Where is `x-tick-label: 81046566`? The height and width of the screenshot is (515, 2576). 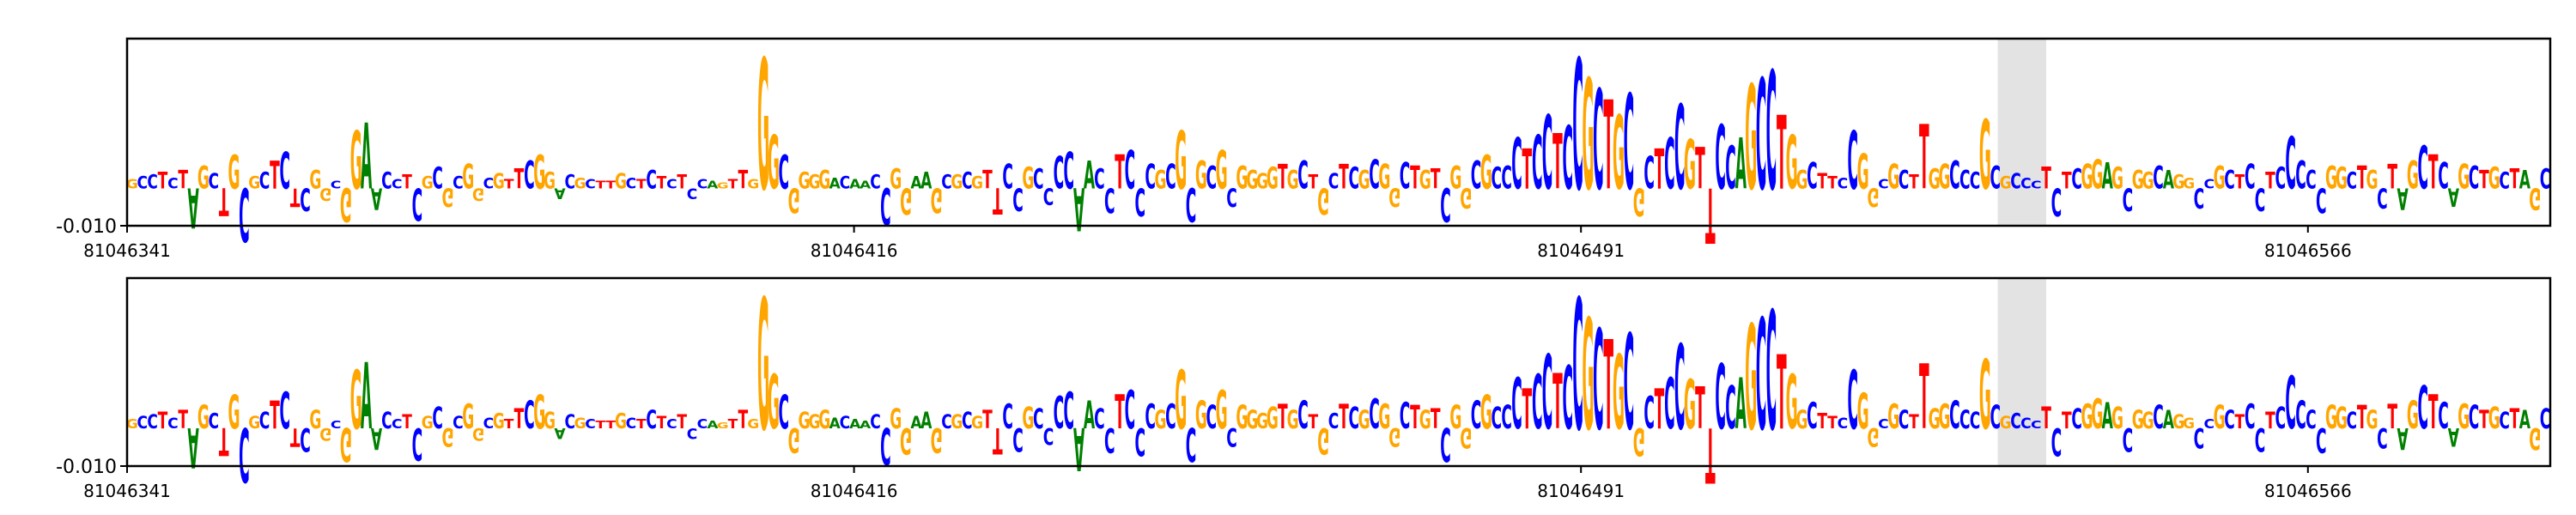
x-tick-label: 81046566 is located at coordinates (2308, 491).